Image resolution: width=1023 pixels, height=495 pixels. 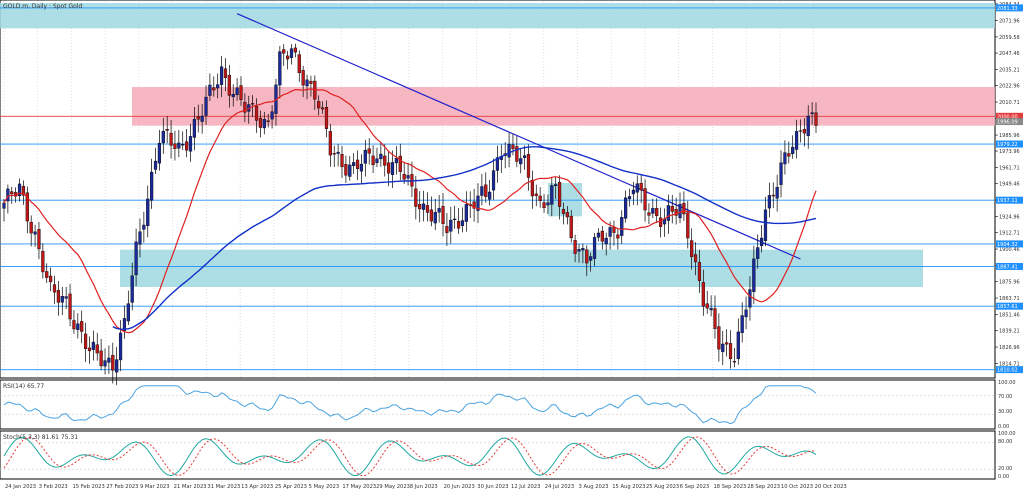 What do you see at coordinates (521, 268) in the screenshot?
I see `zone` at bounding box center [521, 268].